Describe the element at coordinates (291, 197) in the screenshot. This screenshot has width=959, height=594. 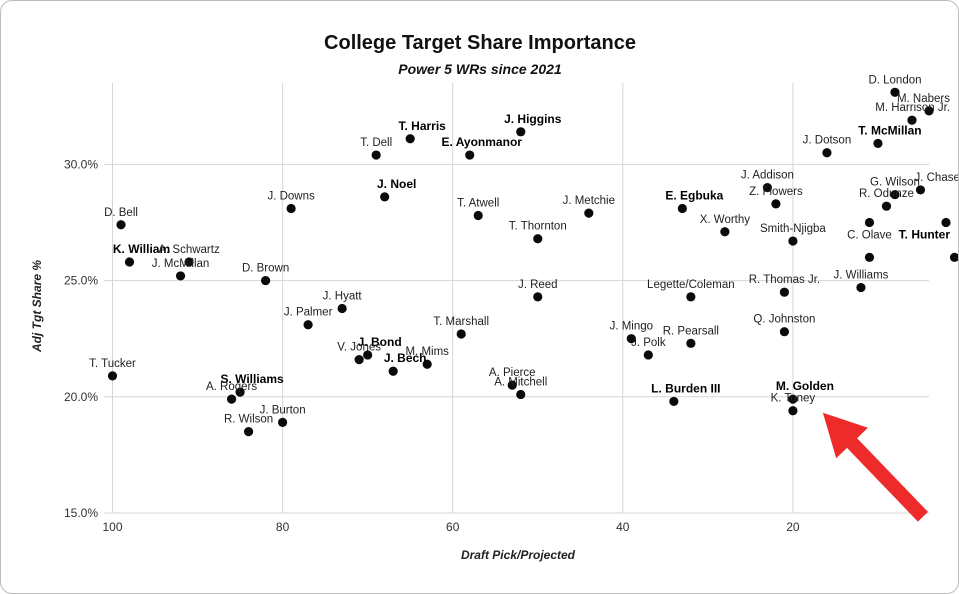
I see `point-label: J. Downs` at that location.